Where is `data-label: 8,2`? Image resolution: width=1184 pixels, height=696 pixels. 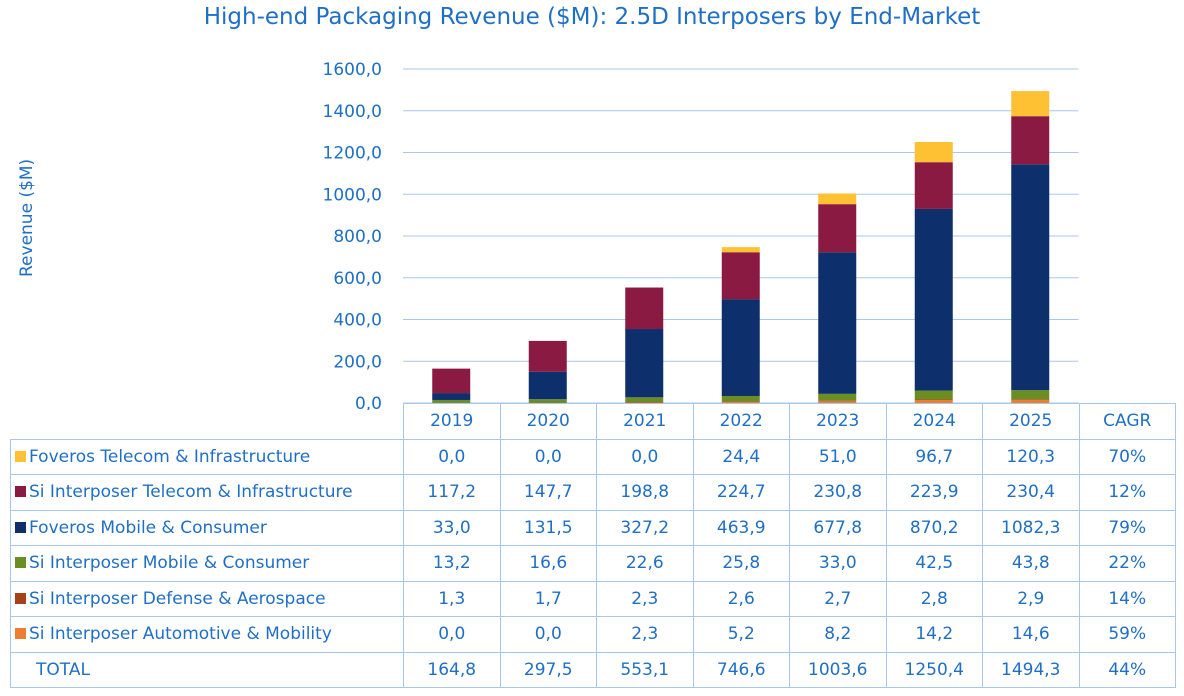
data-label: 8,2 is located at coordinates (838, 634).